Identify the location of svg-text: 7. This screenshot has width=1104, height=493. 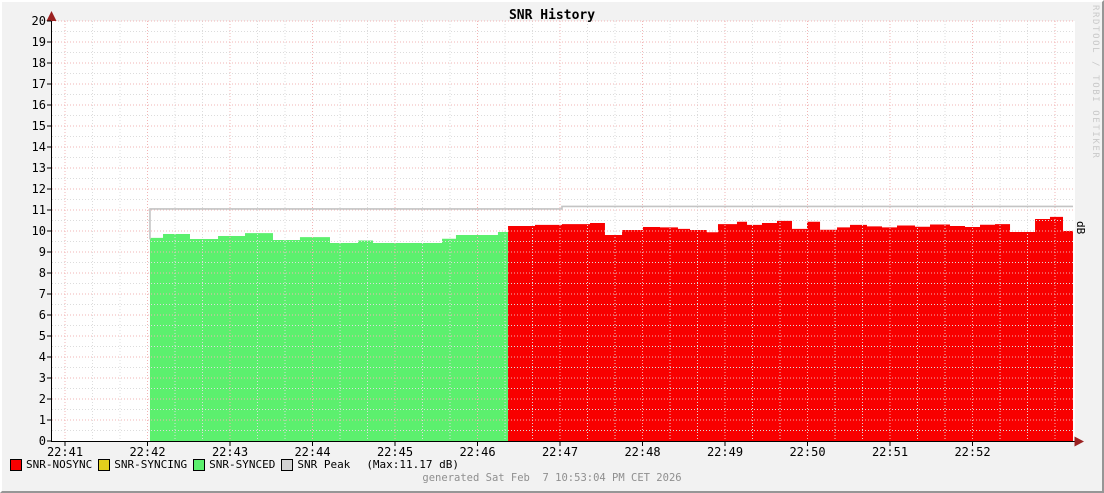
(42, 294).